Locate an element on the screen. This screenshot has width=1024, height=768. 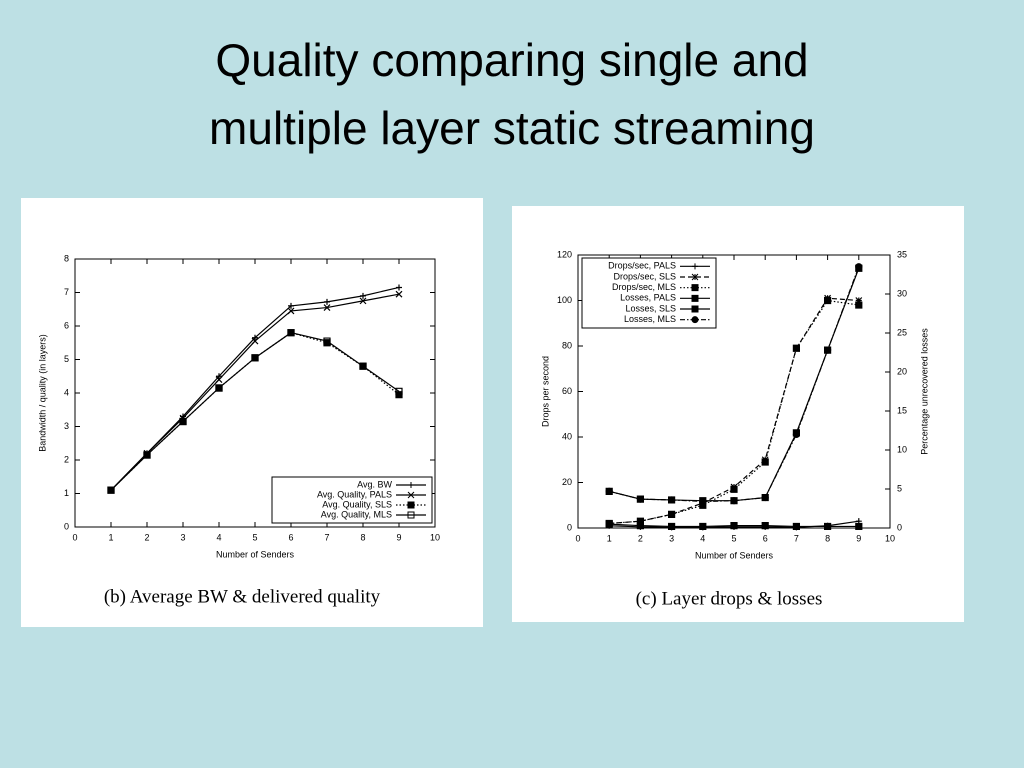
legend-label: Avg. Quality, MLS is located at coordinates (356, 514).